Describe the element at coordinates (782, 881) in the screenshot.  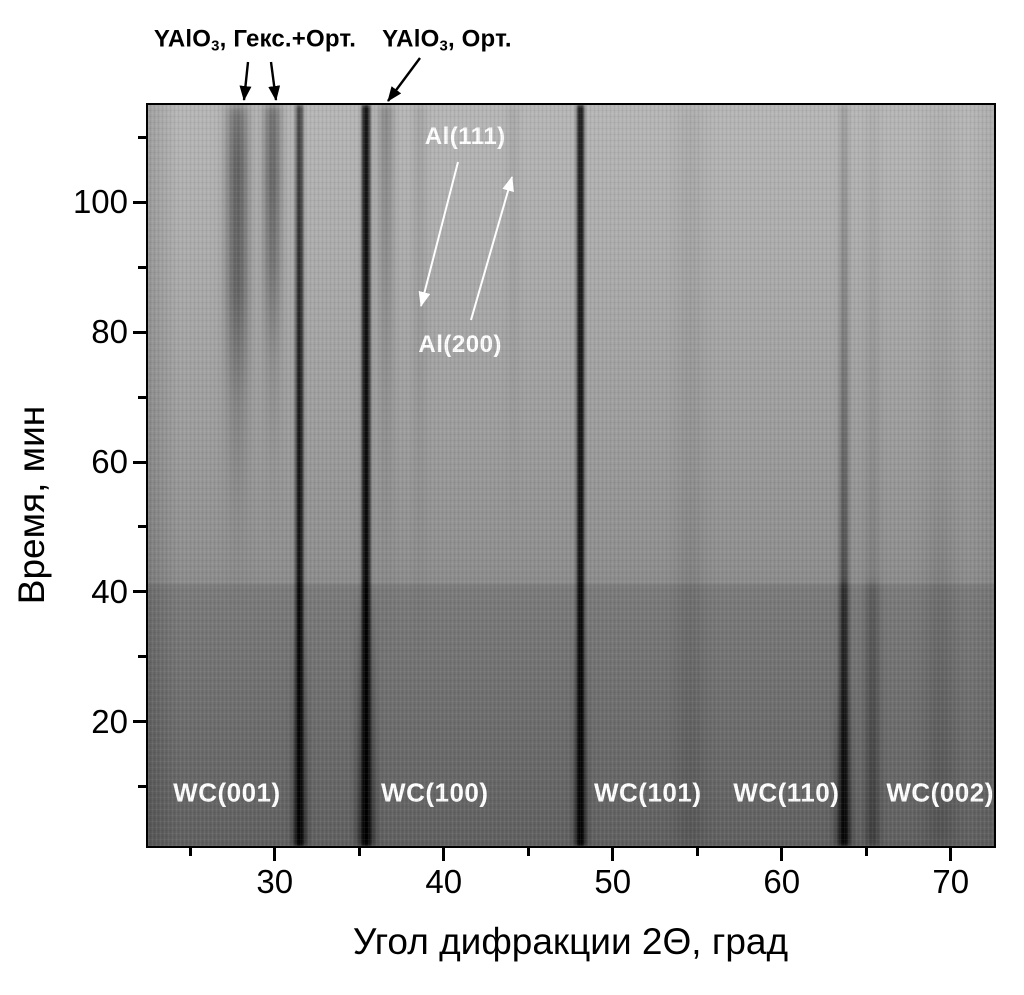
I see `x-tick-label: 60` at that location.